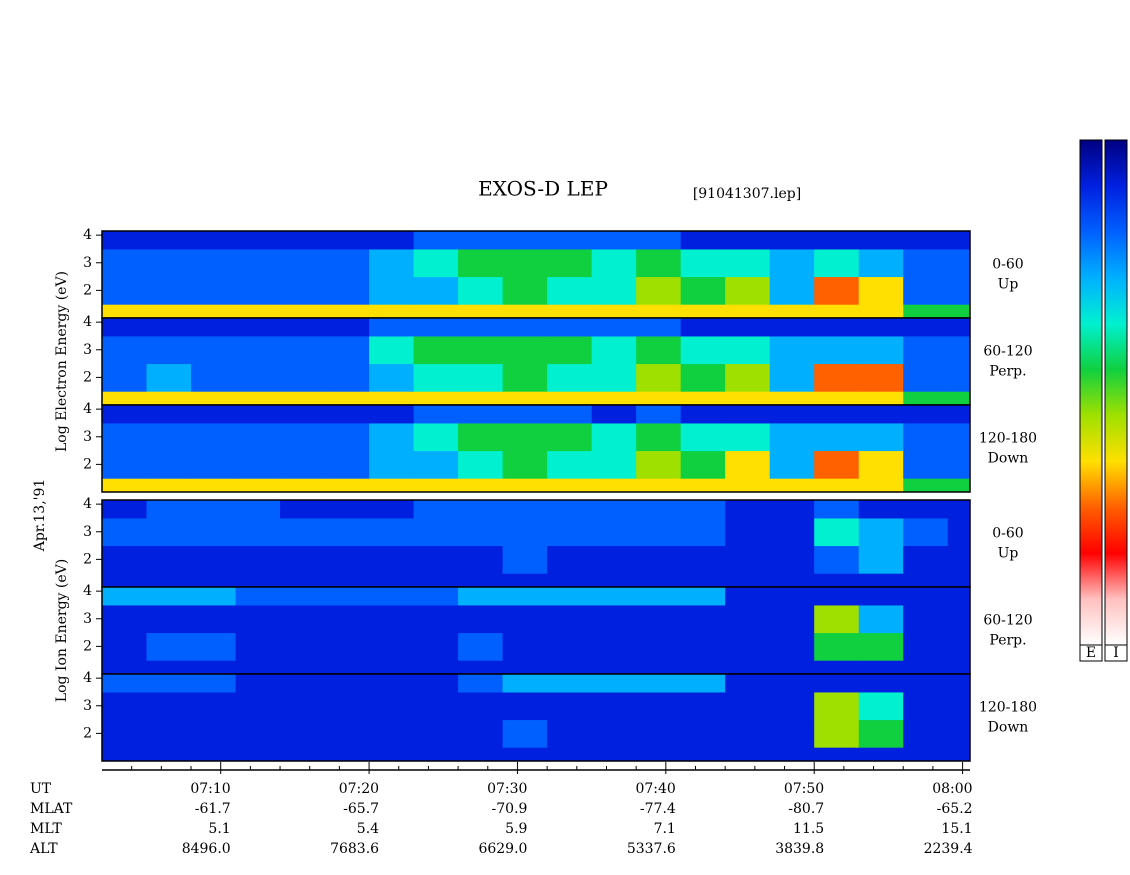 The image size is (1130, 875). What do you see at coordinates (43, 849) in the screenshot?
I see `ephemeris-name: ALT` at bounding box center [43, 849].